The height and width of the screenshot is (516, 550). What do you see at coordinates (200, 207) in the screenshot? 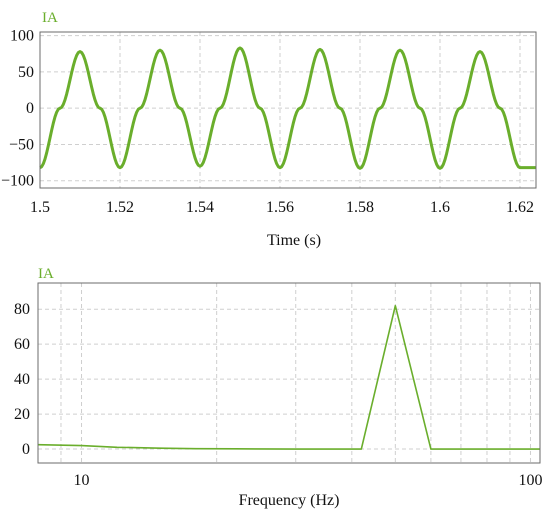
I see `top-x-tick-label: 1.54` at bounding box center [200, 207].